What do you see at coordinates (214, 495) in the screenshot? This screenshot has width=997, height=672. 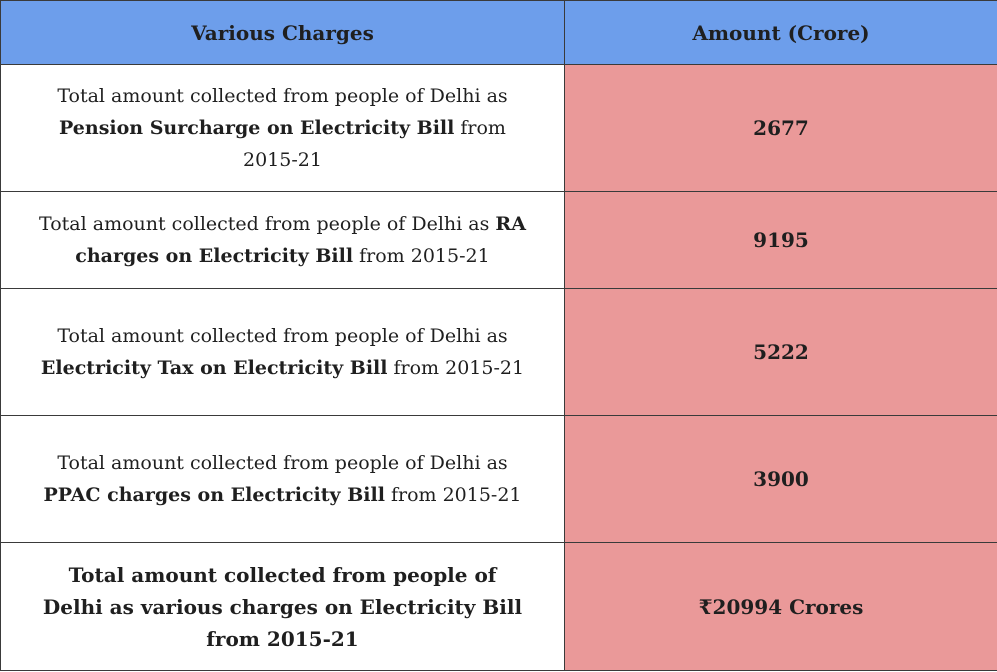 I see `charge-name: PPAC charges on Electricity Bill` at bounding box center [214, 495].